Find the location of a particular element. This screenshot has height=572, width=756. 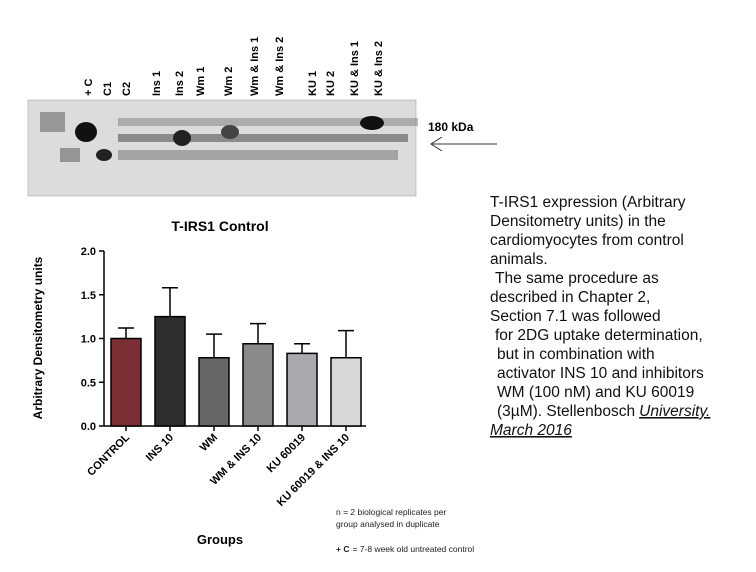

marker-label: 180 kDa is located at coordinates (451, 127).